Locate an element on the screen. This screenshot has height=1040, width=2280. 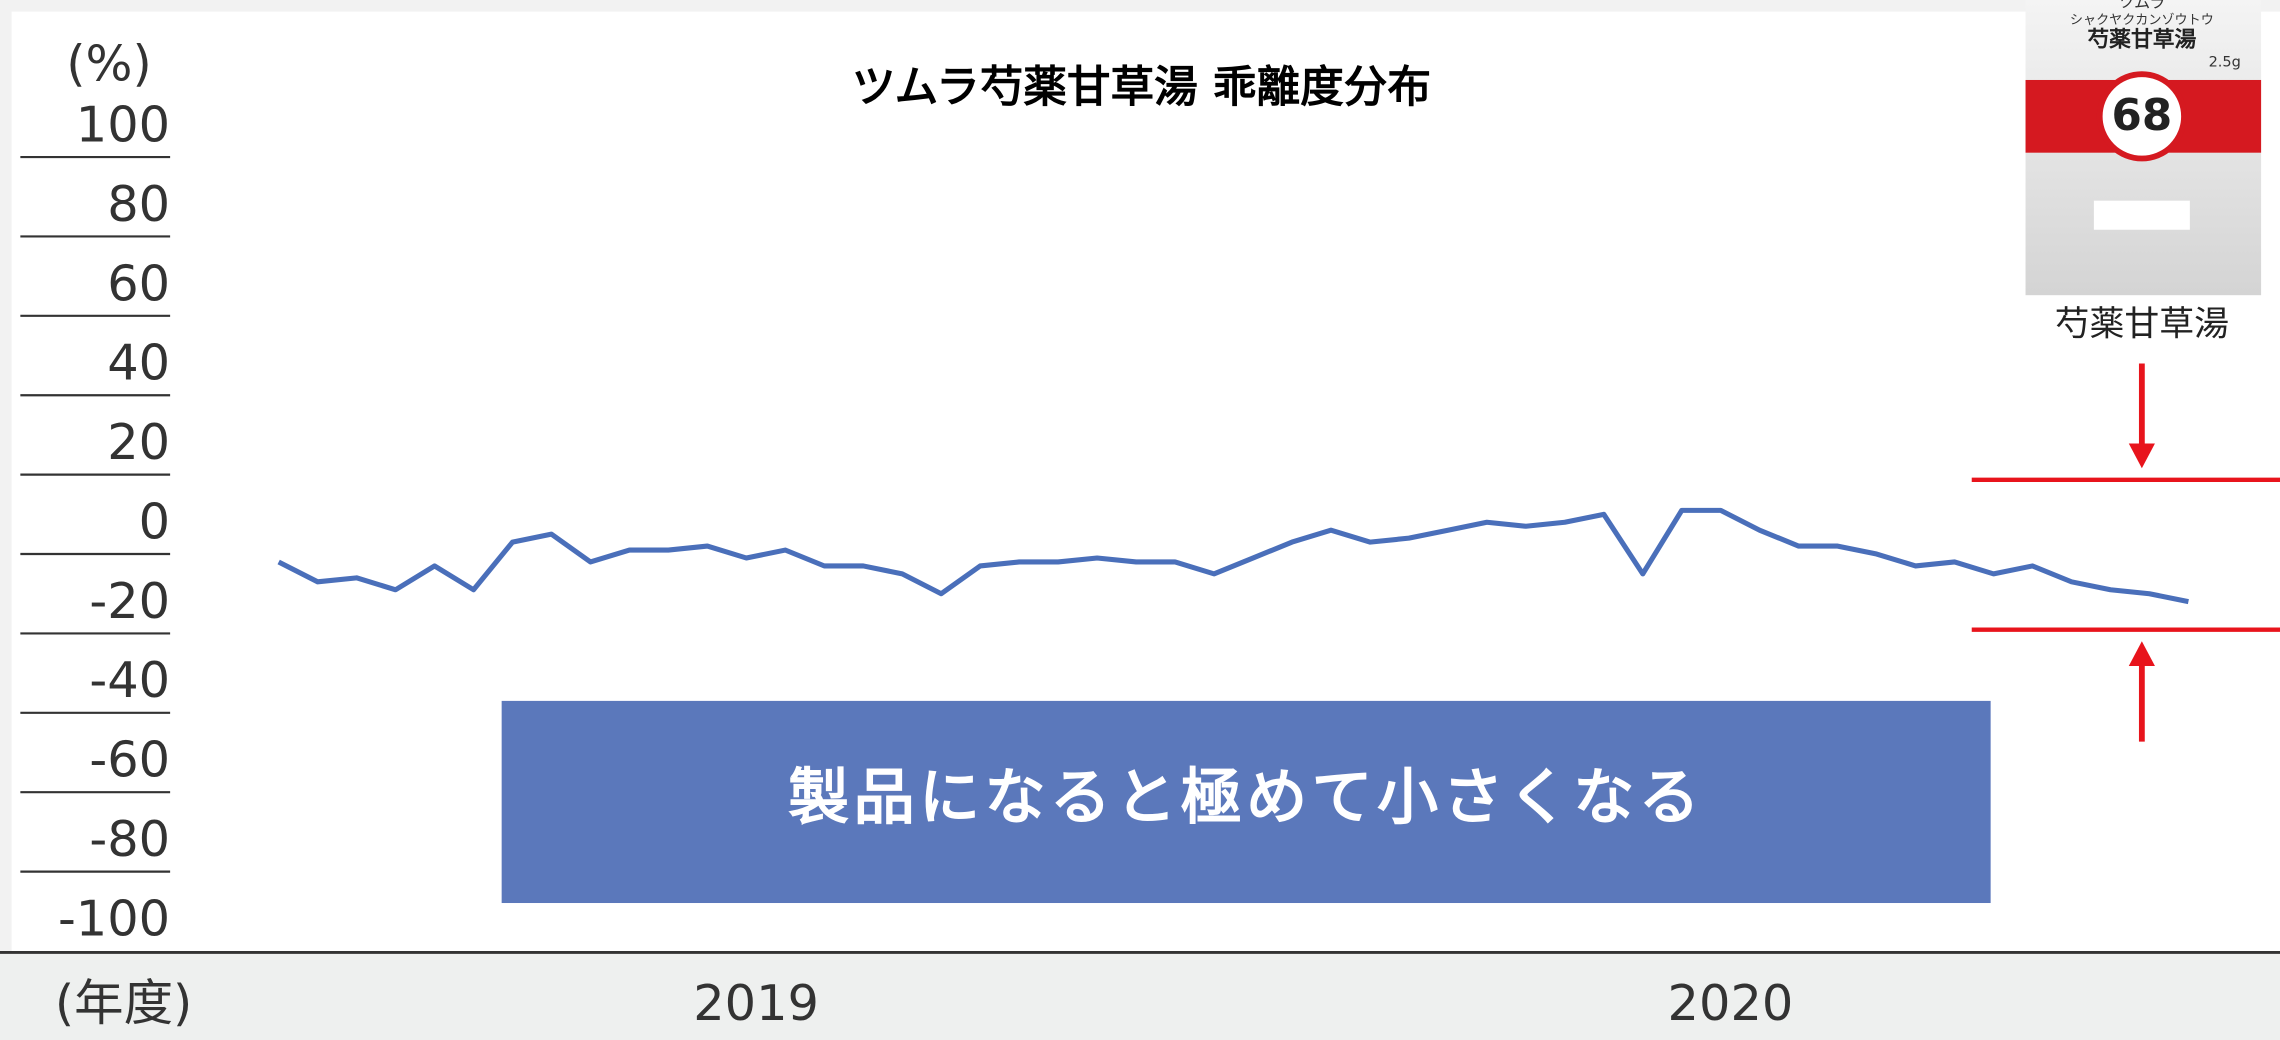
package-badge is located at coordinates (2141, 116).